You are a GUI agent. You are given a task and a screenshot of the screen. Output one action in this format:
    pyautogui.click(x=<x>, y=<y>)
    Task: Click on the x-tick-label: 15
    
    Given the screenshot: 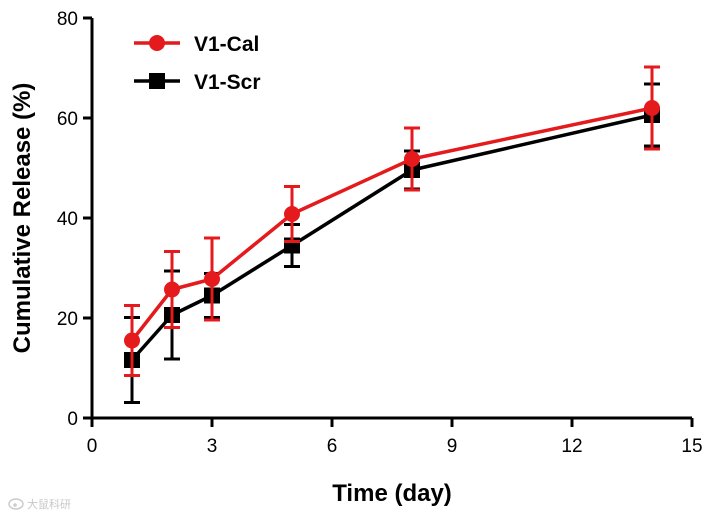 What is the action you would take?
    pyautogui.click(x=691, y=446)
    